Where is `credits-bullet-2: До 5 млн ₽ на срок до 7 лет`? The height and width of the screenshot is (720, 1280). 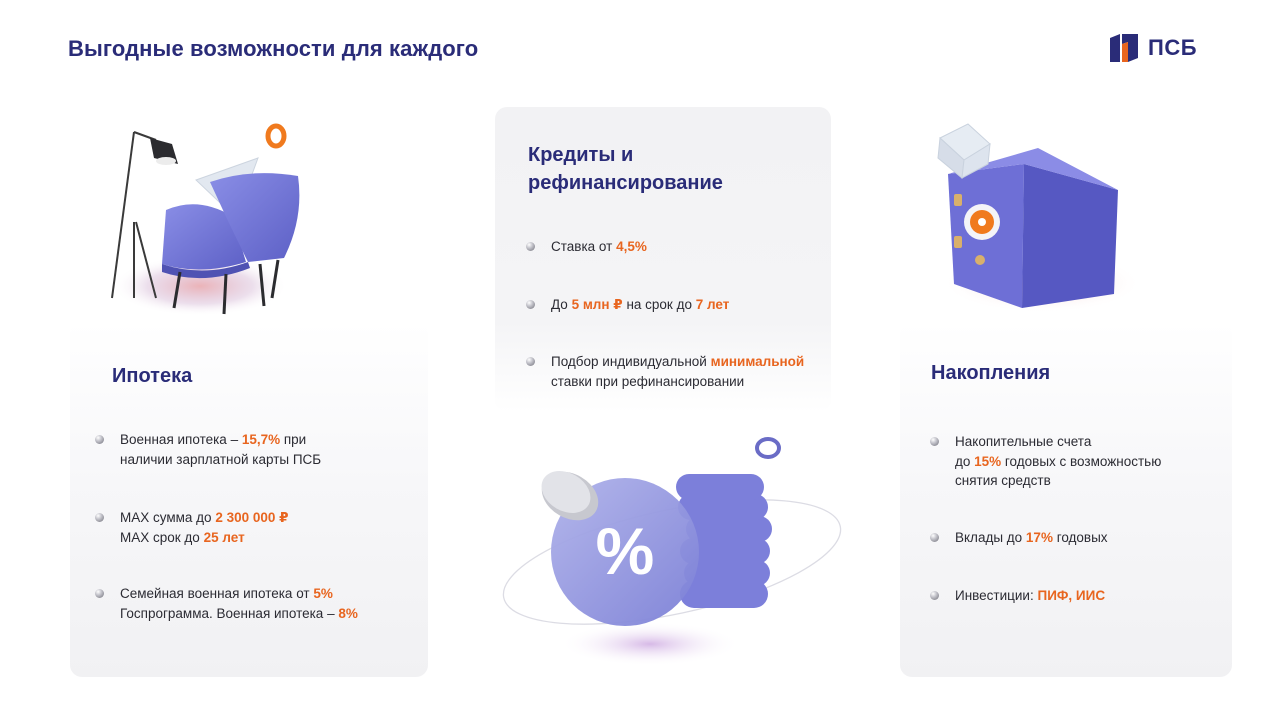 credits-bullet-2: До 5 млн ₽ на срок до 7 лет is located at coordinates (627, 305).